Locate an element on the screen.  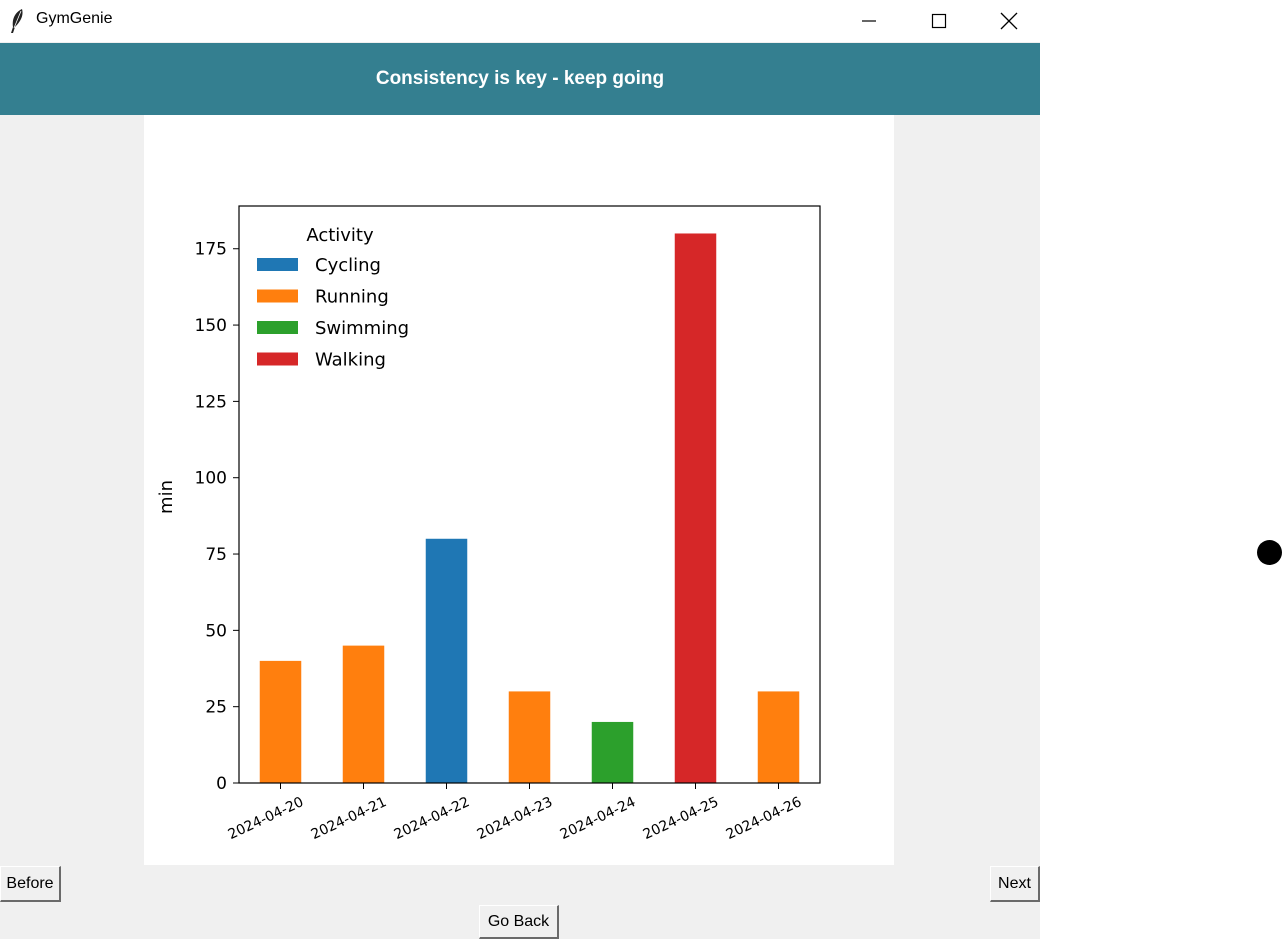
y-tick-label: 50 is located at coordinates (216, 631).